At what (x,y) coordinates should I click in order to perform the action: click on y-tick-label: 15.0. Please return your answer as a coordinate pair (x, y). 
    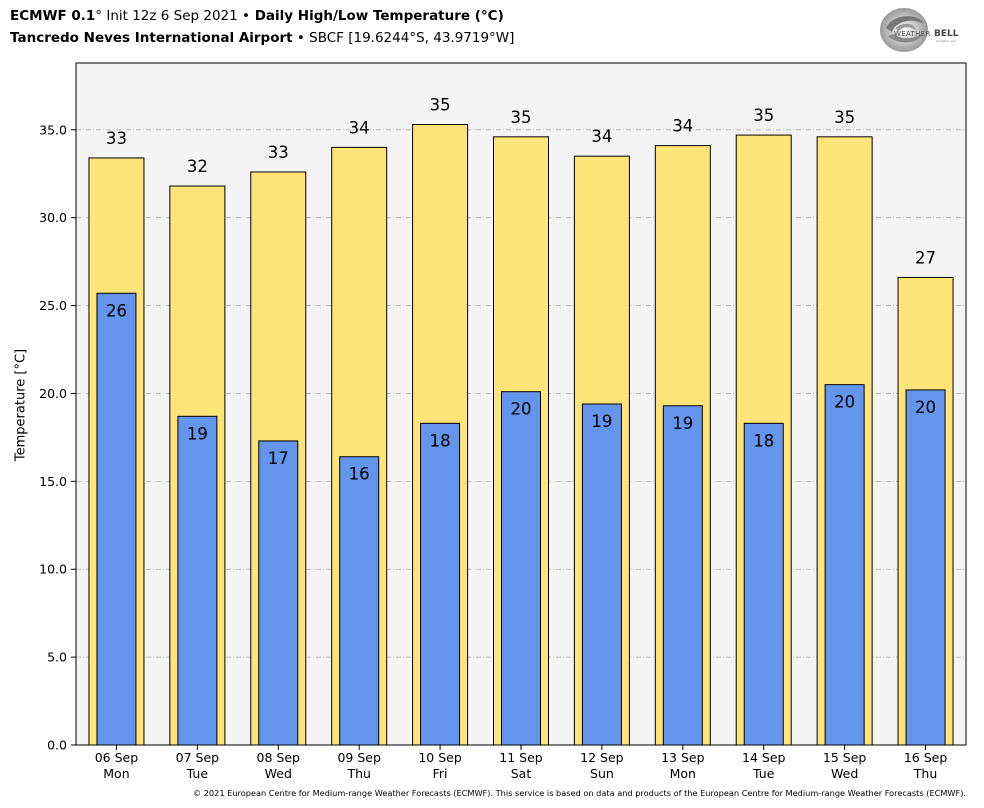
    Looking at the image, I should click on (53, 481).